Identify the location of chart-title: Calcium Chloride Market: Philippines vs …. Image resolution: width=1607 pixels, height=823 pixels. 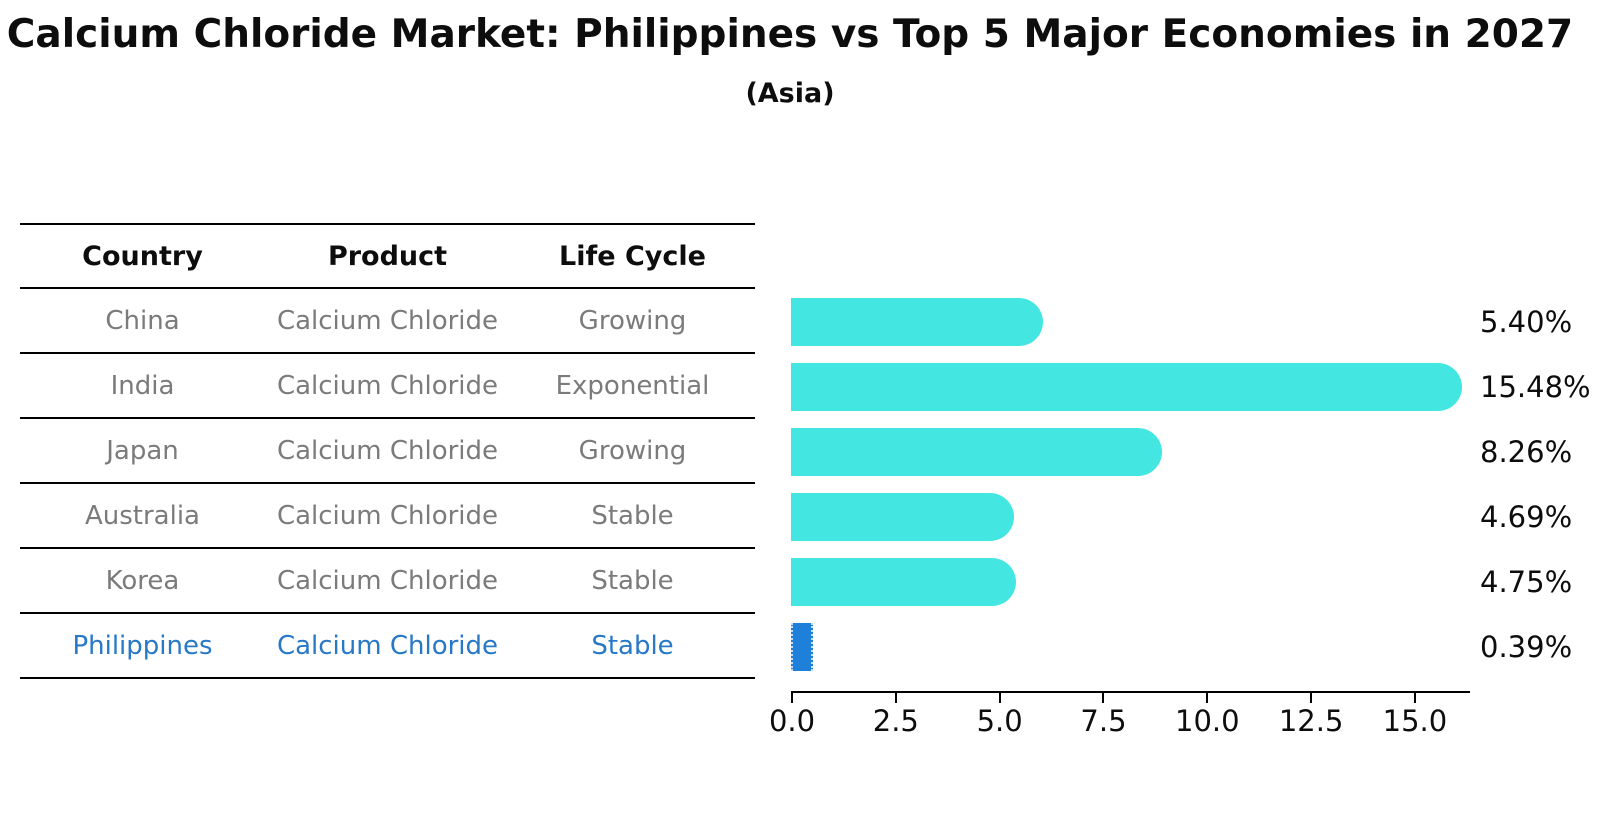
(790, 34).